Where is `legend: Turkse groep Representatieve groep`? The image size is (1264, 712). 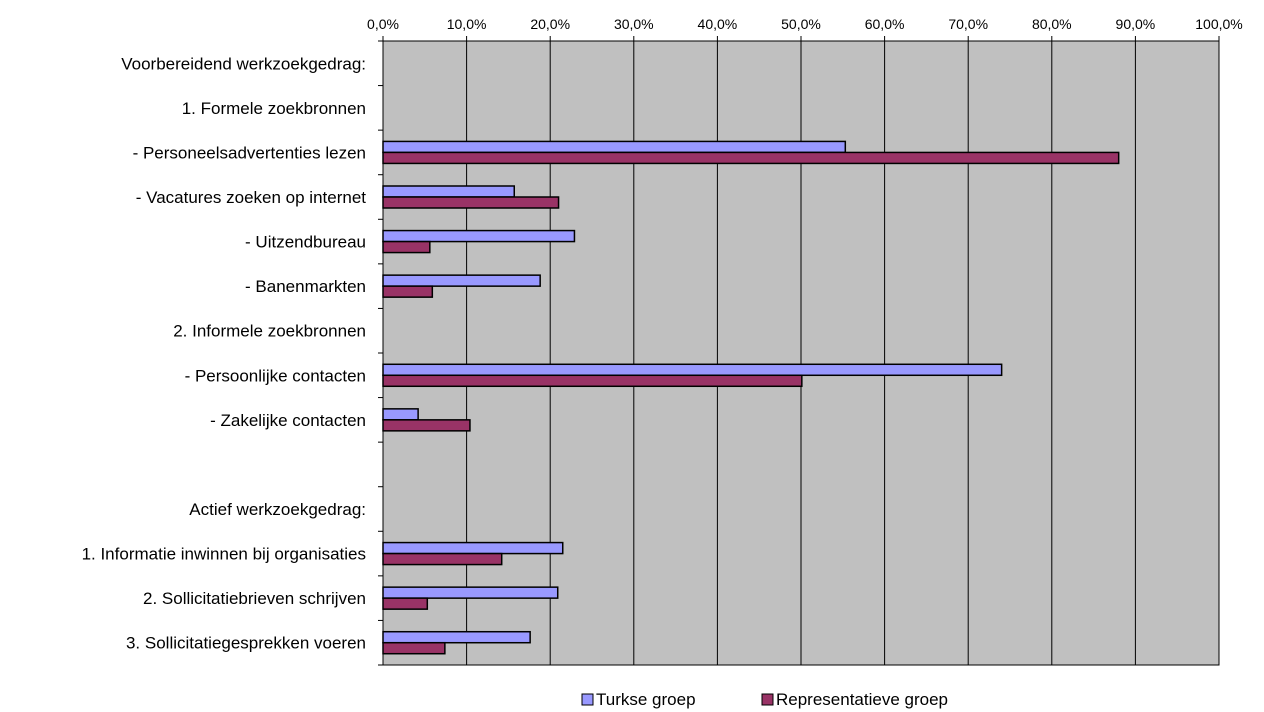
legend: Turkse groep Representatieve groep is located at coordinates (764, 699).